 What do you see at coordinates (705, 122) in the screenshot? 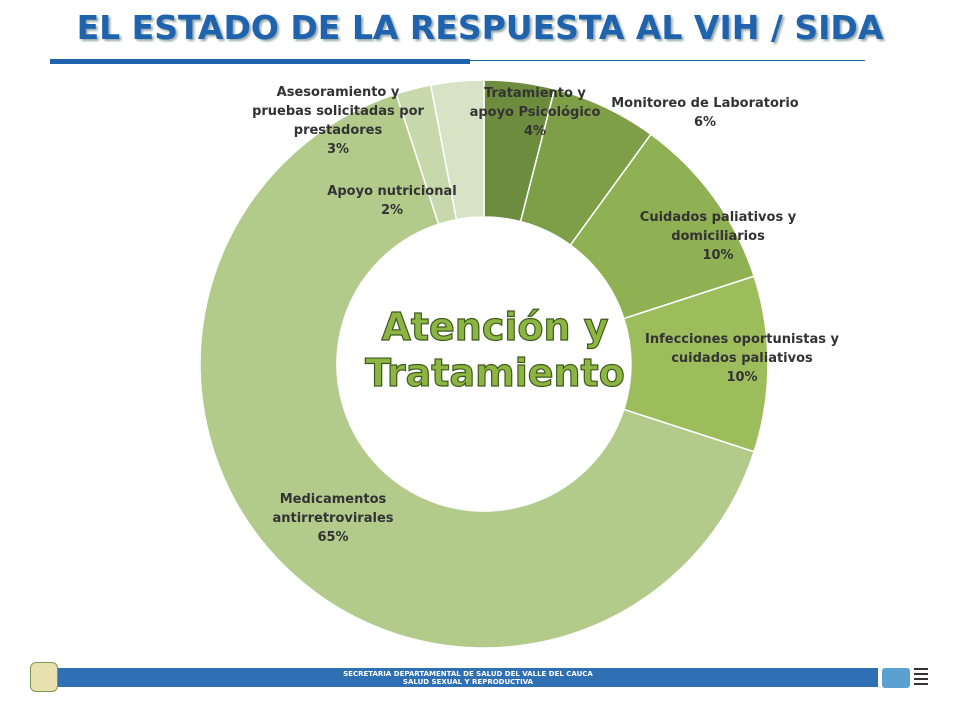
I see `value-label: 6%` at bounding box center [705, 122].